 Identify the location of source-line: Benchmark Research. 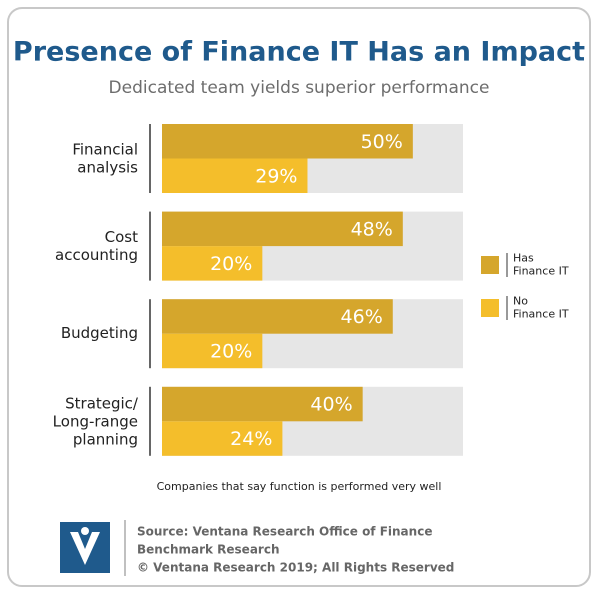
(208, 550).